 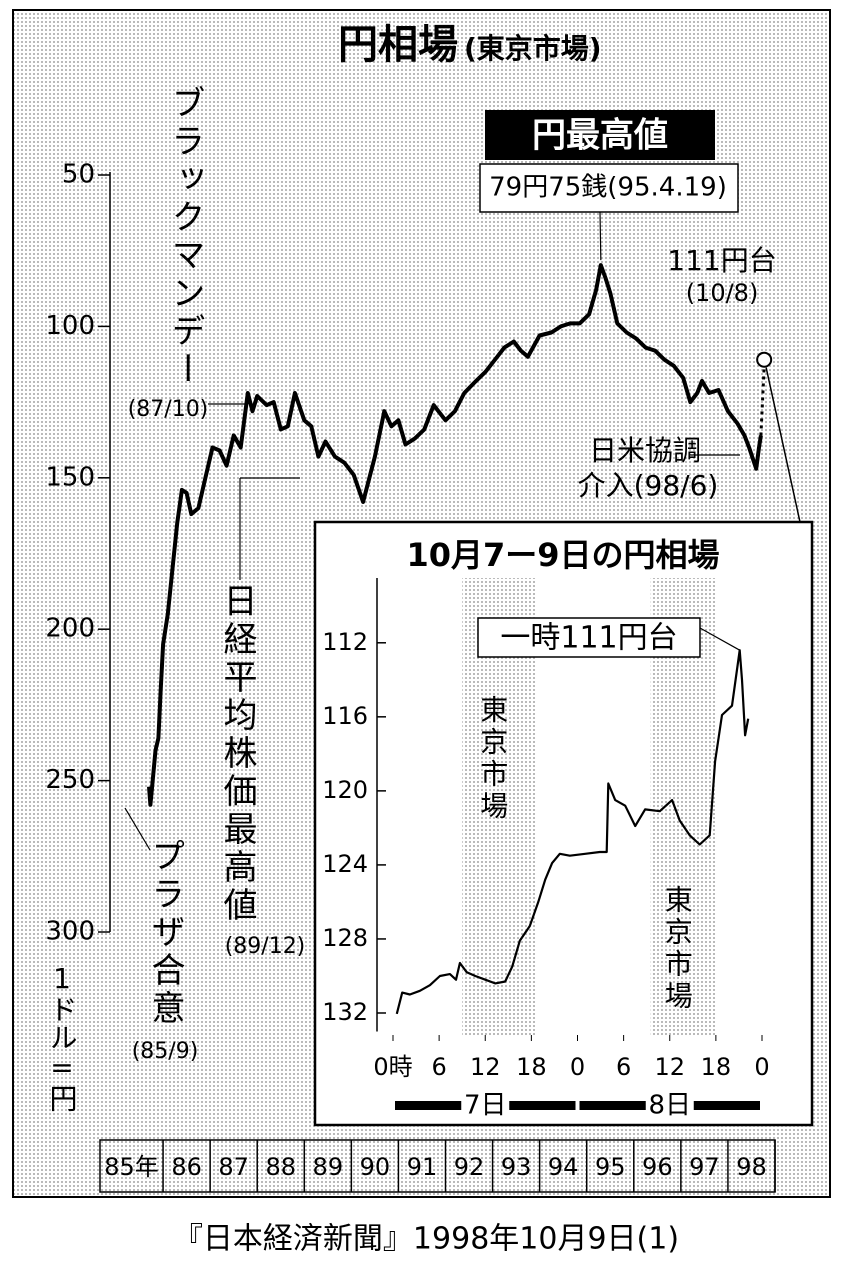 I want to click on y-tick-label: 200, so click(x=70, y=629).